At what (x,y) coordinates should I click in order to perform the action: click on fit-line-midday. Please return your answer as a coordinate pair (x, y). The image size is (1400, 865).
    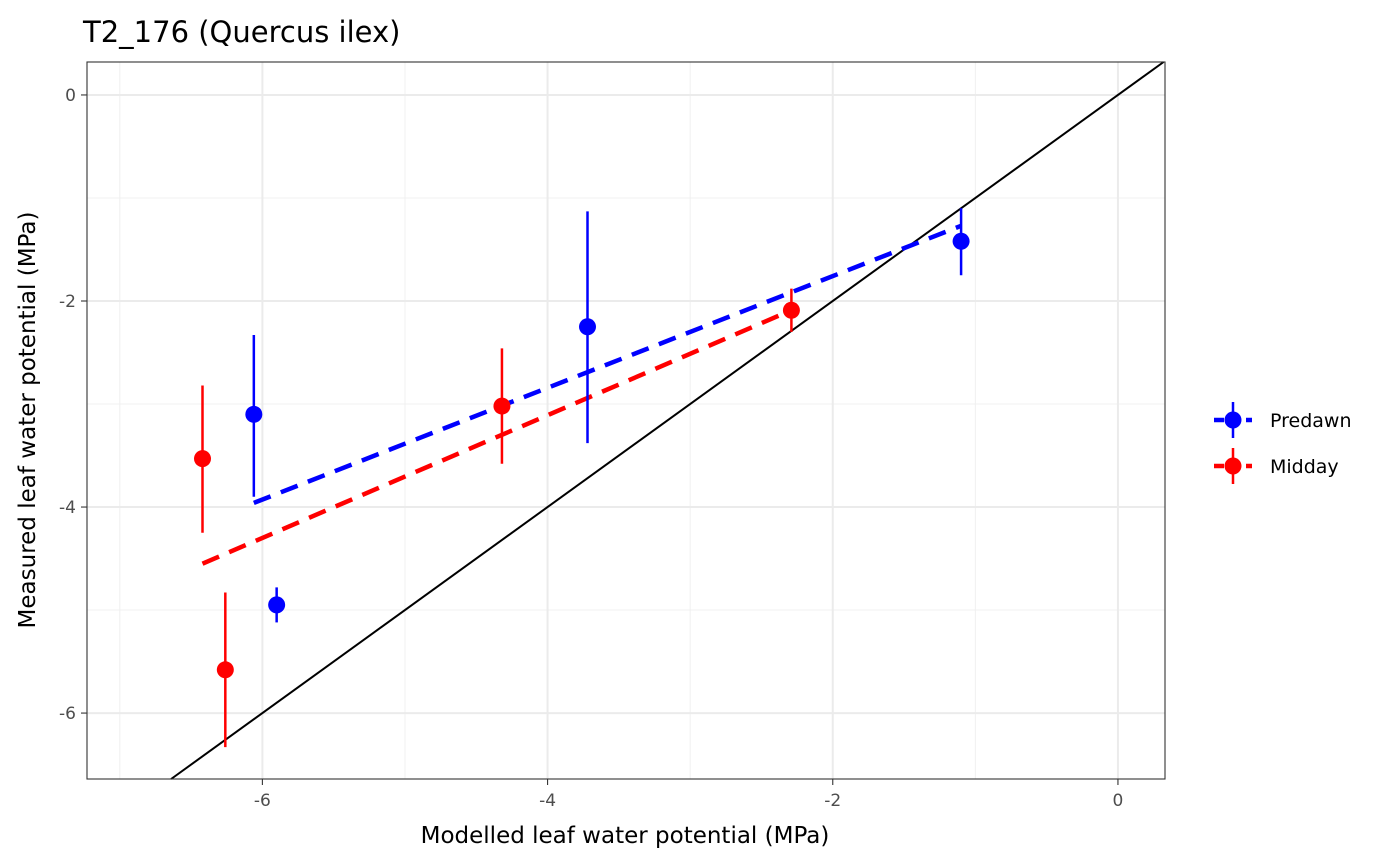
    Looking at the image, I should click on (497, 437).